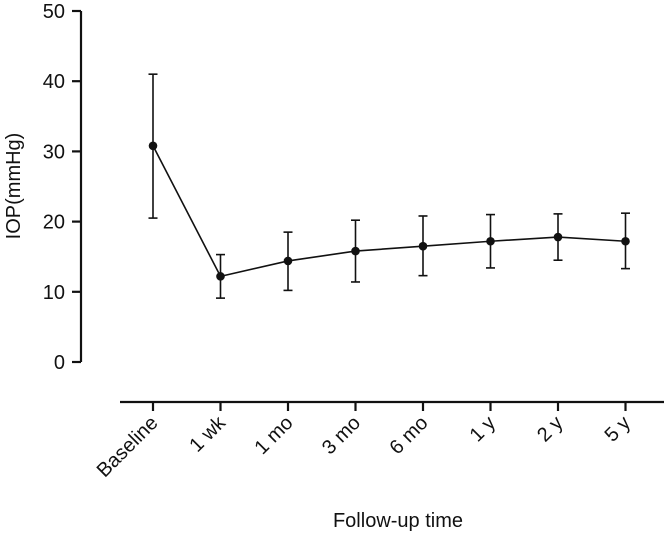  Describe the element at coordinates (59, 363) in the screenshot. I see `y-tick-label: 0` at that location.